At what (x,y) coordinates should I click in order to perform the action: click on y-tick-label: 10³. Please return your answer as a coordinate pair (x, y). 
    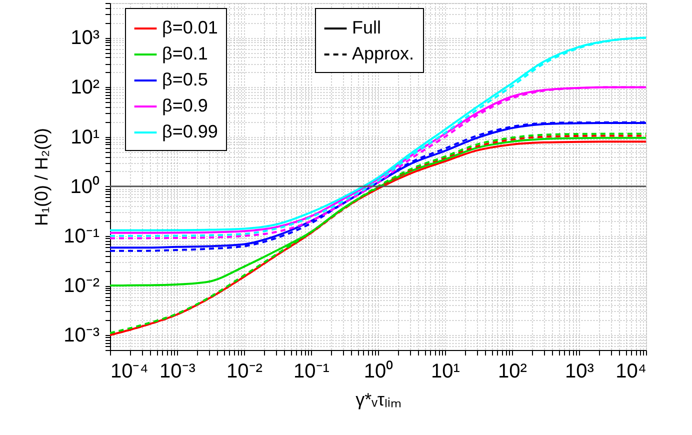
    Looking at the image, I should click on (85, 38).